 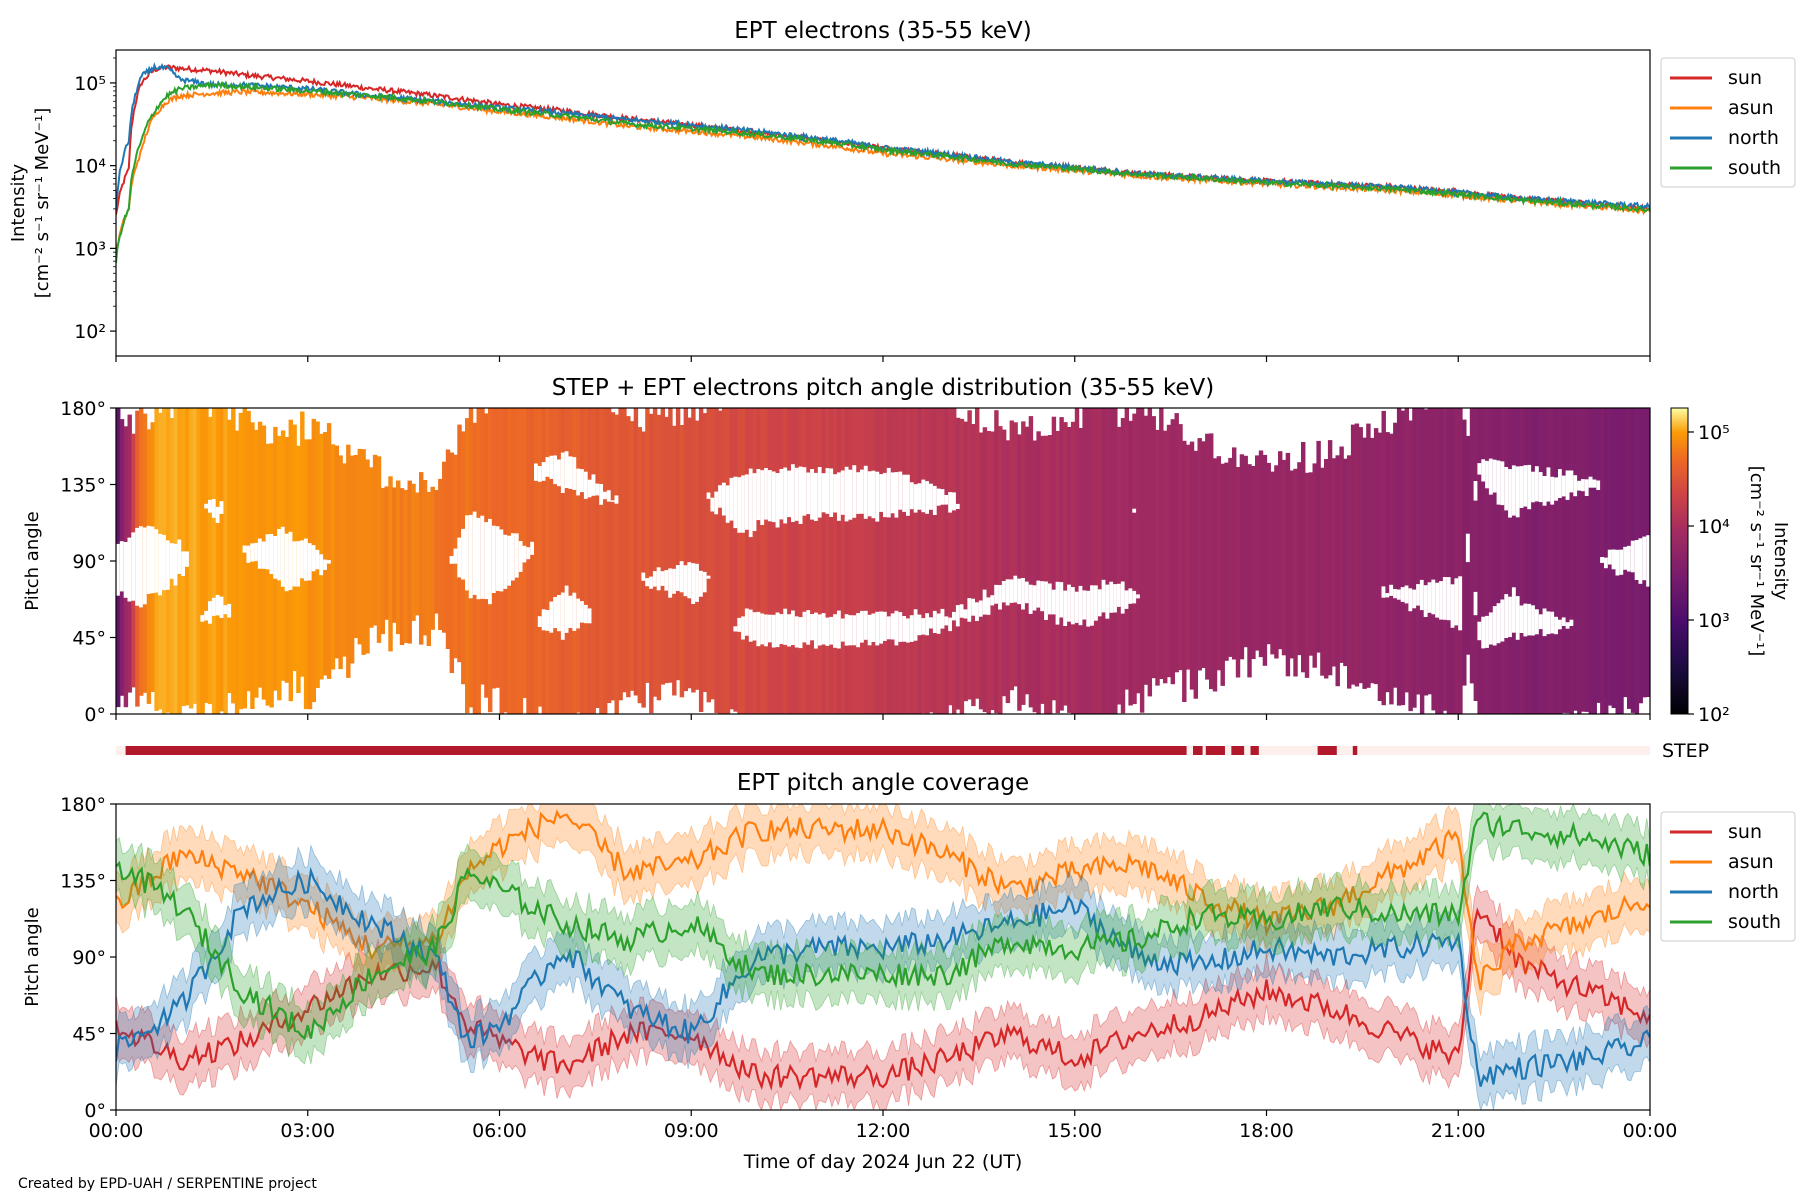 I want to click on colorbar-tick-label: 10⁵, so click(x=1714, y=433).